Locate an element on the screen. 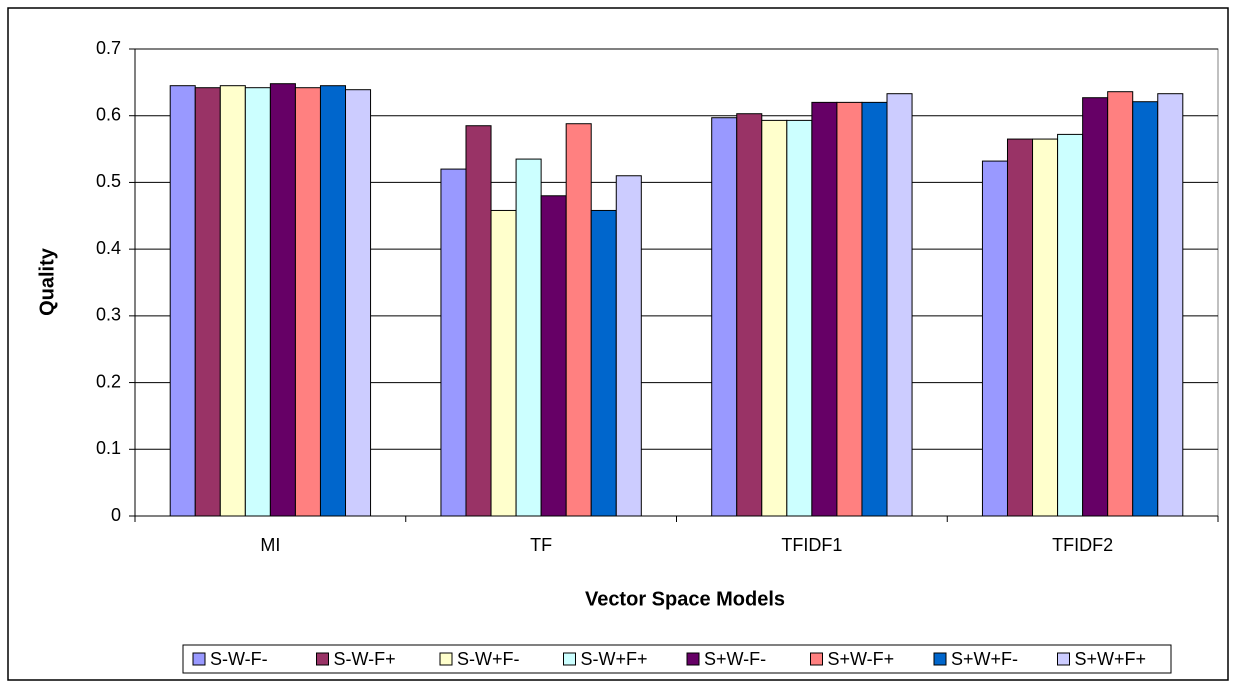  y-tick-label: 0.4 is located at coordinates (108, 248).